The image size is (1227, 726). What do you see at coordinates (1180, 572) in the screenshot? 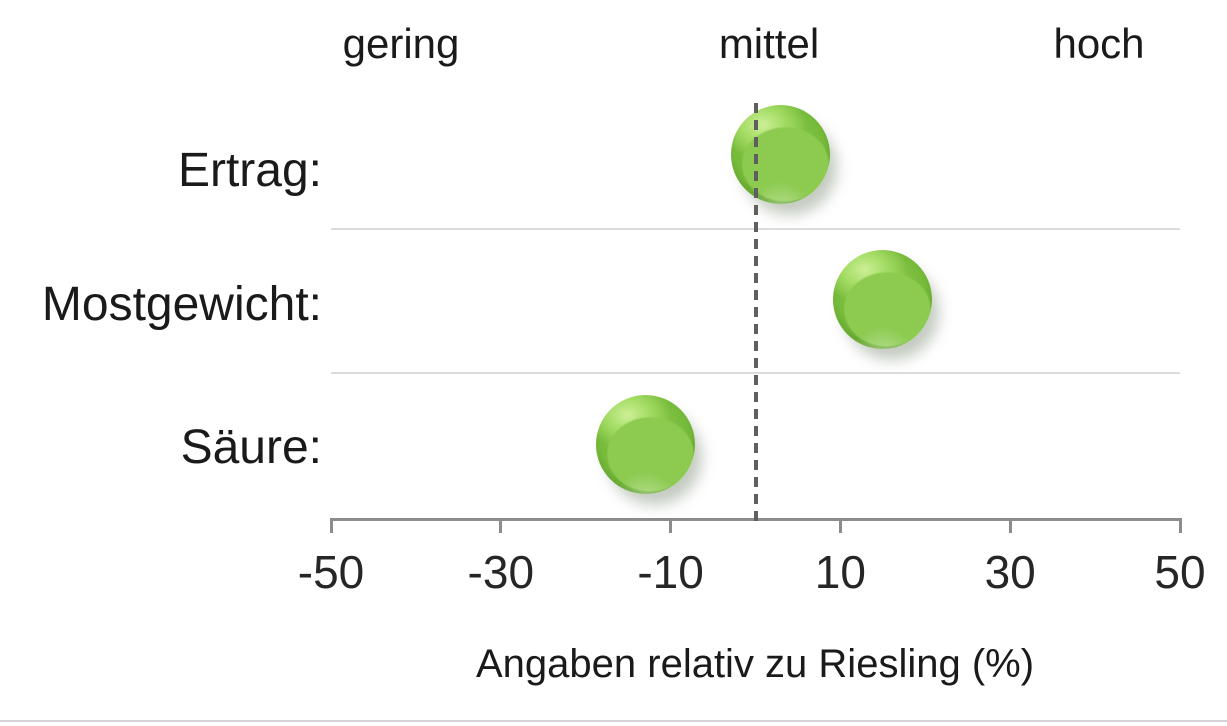
I see `x-axis-tick-label: 50` at bounding box center [1180, 572].